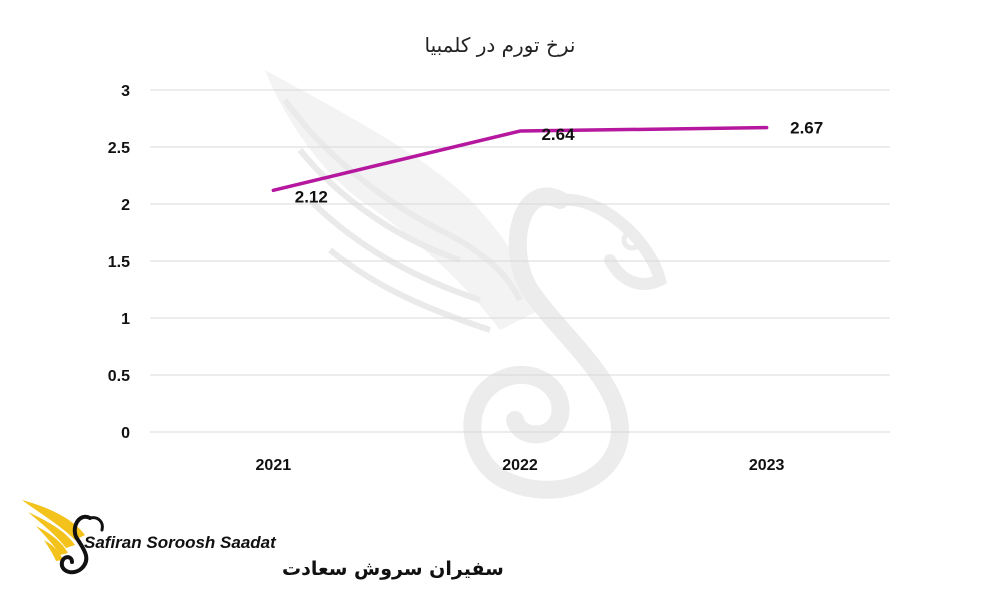 Image resolution: width=1000 pixels, height=600 pixels. I want to click on x-axis-ticks: 2021 2022 2023, so click(520, 465).